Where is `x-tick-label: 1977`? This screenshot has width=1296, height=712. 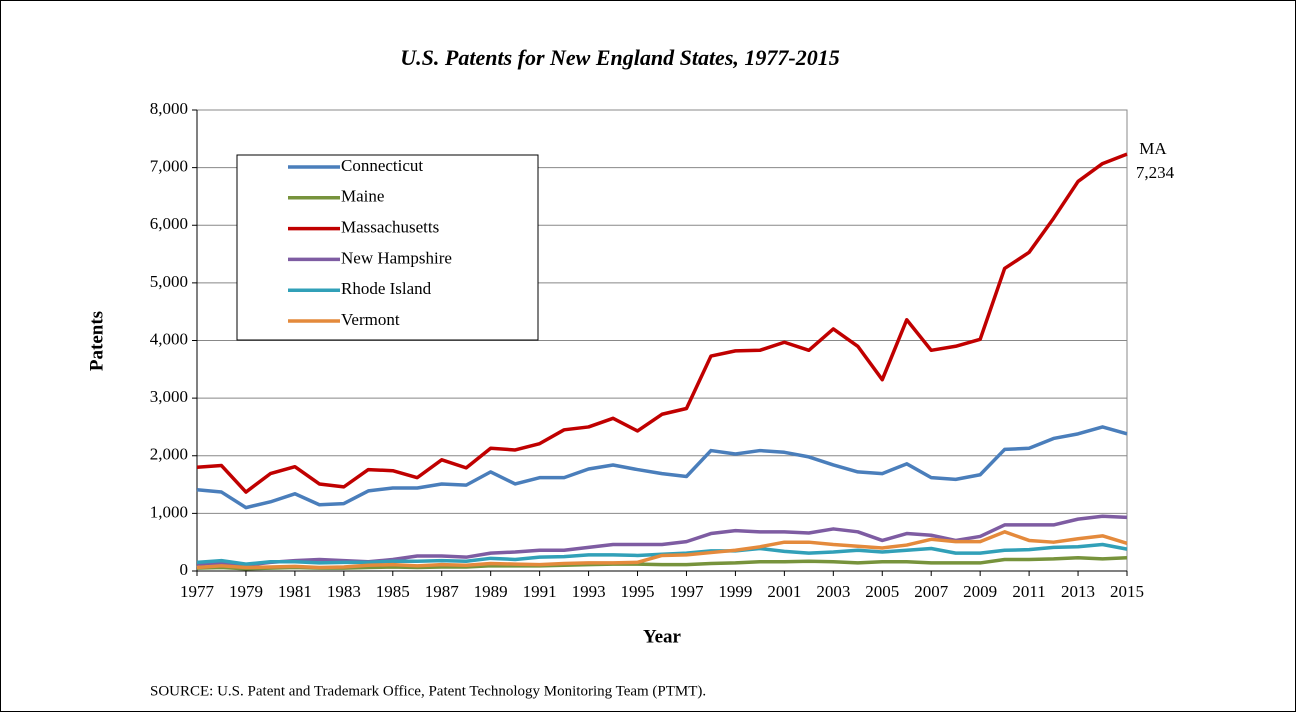 x-tick-label: 1977 is located at coordinates (197, 591).